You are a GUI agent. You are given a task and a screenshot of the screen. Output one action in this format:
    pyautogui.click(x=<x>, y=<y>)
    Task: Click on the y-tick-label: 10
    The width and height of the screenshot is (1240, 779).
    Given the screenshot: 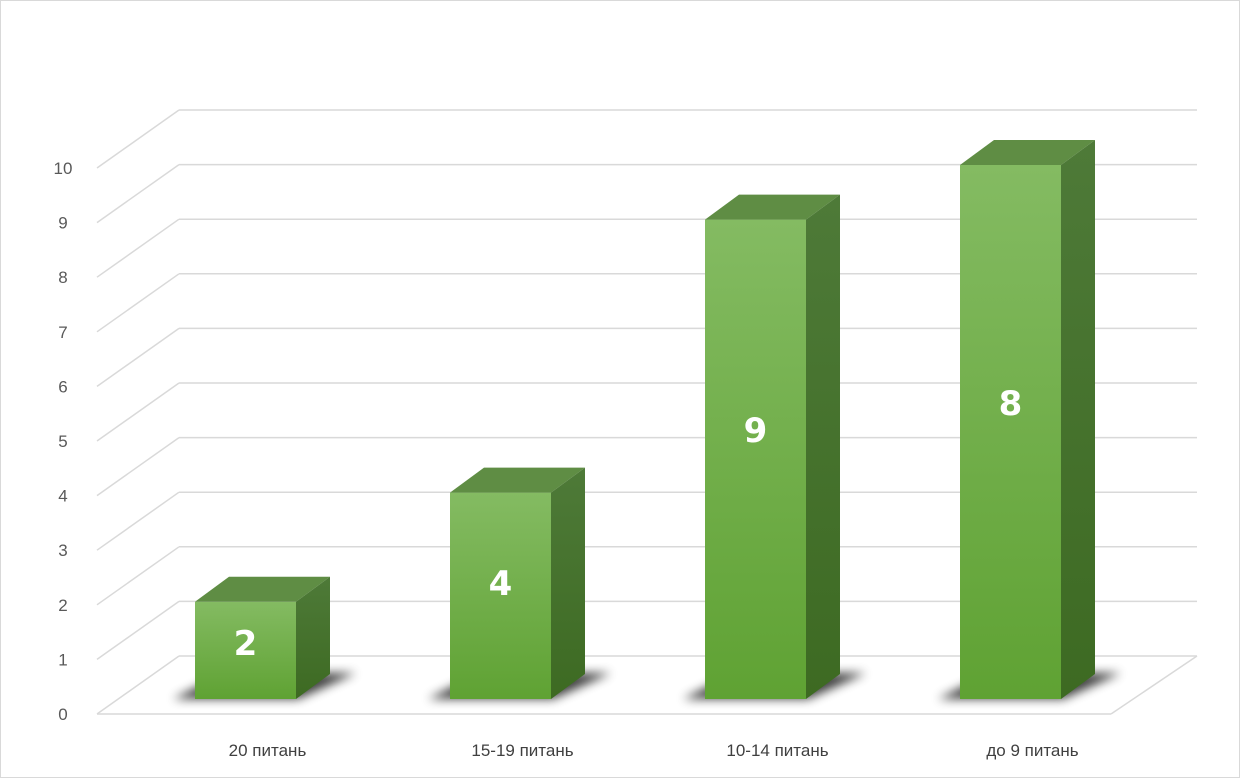 What is the action you would take?
    pyautogui.click(x=63, y=168)
    